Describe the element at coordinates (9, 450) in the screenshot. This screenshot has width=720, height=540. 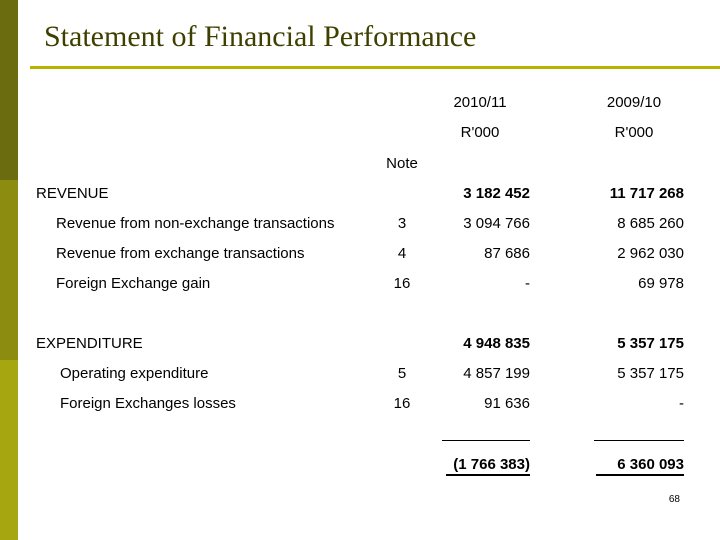
I see `side-bar-bottom` at that location.